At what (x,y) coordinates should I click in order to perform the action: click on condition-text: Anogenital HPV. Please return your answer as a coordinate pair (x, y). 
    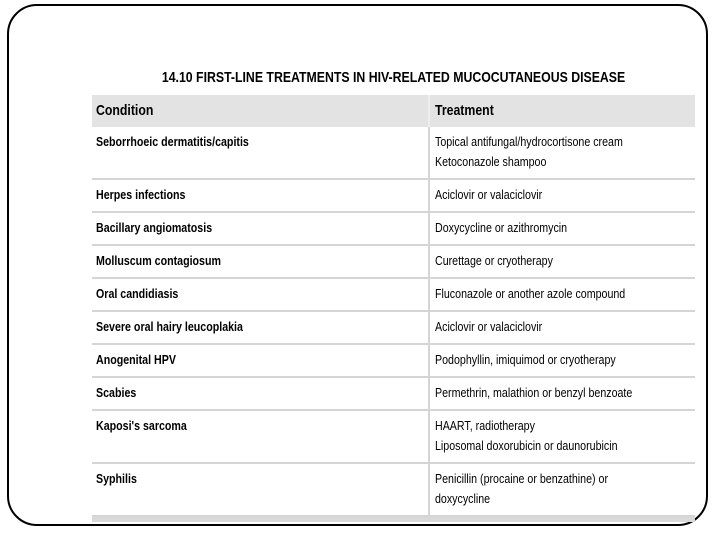
    Looking at the image, I should click on (136, 359).